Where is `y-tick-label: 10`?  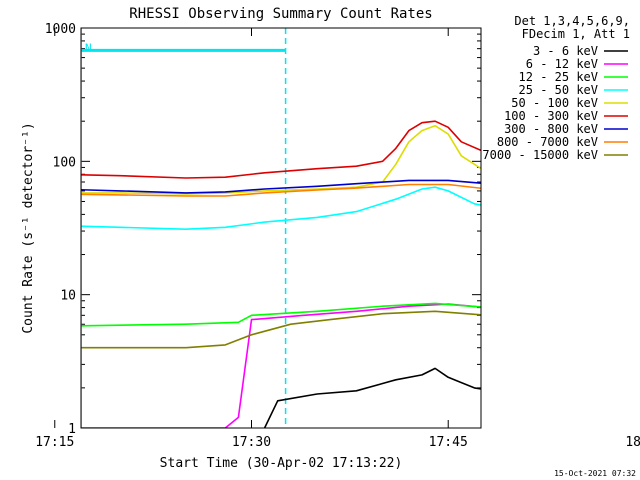
y-tick-label: 10 is located at coordinates (68, 296).